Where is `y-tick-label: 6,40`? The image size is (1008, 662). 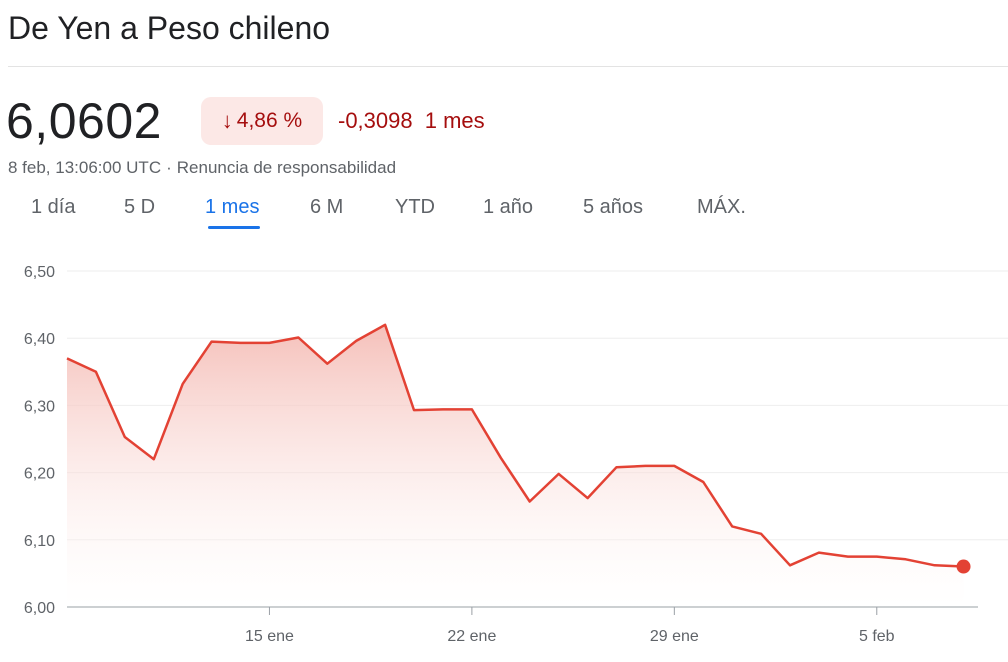 y-tick-label: 6,40 is located at coordinates (39, 339).